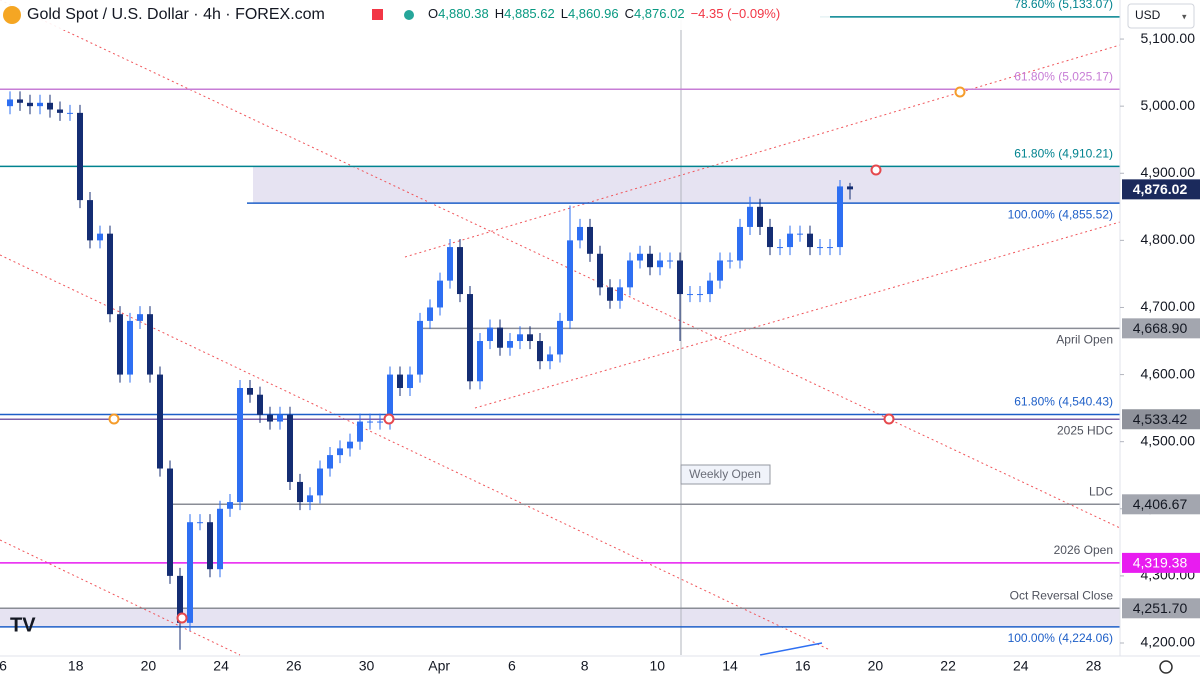  Describe the element at coordinates (1083, 550) in the screenshot. I see `level-label: 2026 Open` at that location.